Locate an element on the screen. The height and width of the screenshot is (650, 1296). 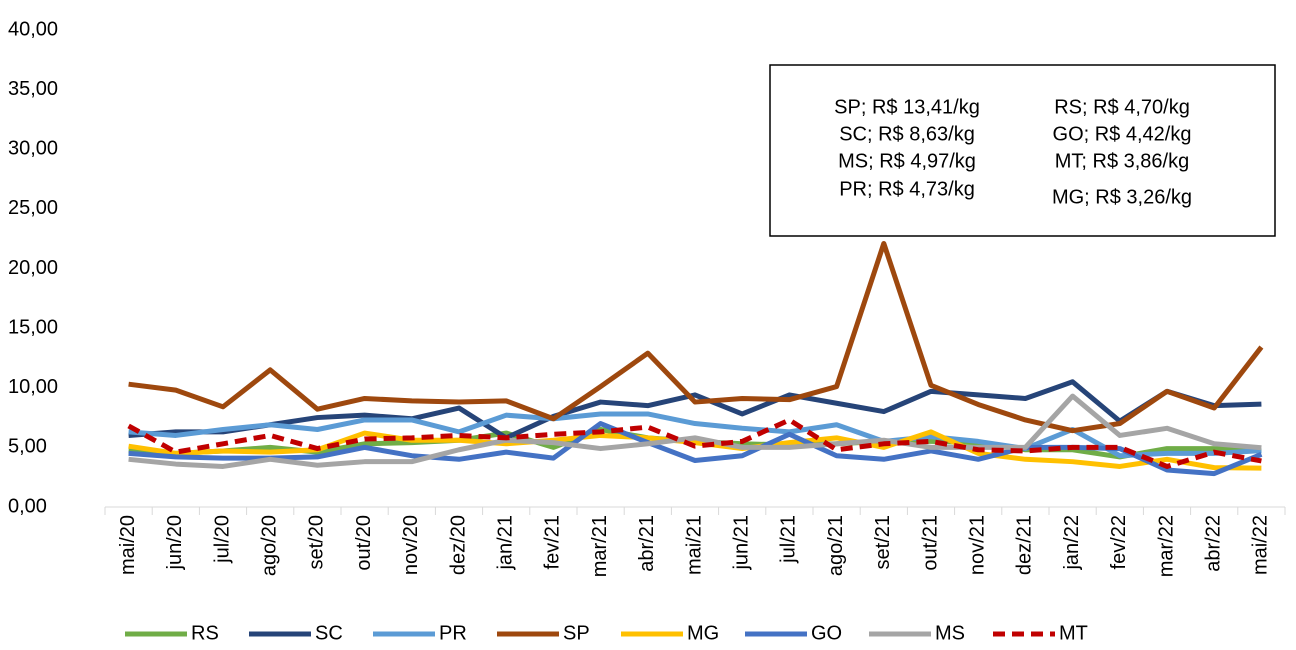
x-tick-label: jul/21 is located at coordinates (789, 539).